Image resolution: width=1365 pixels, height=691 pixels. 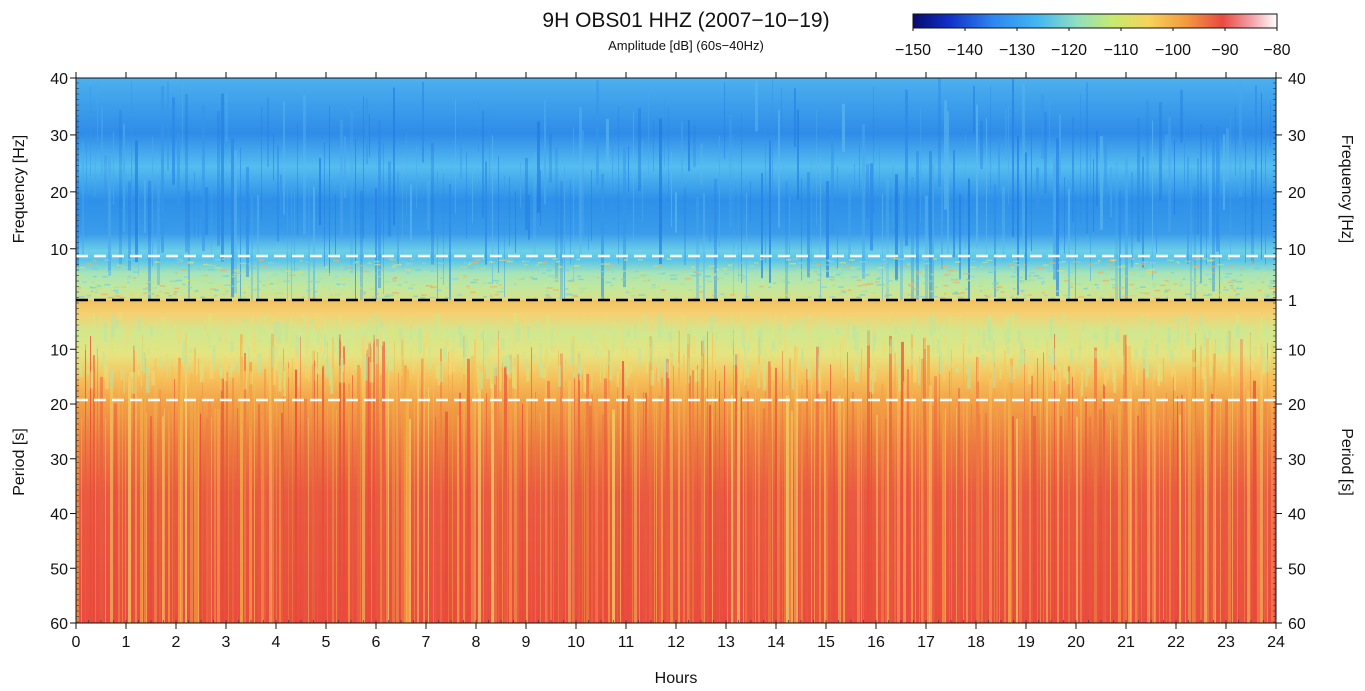 I want to click on x-tick-label: 9, so click(x=526, y=642).